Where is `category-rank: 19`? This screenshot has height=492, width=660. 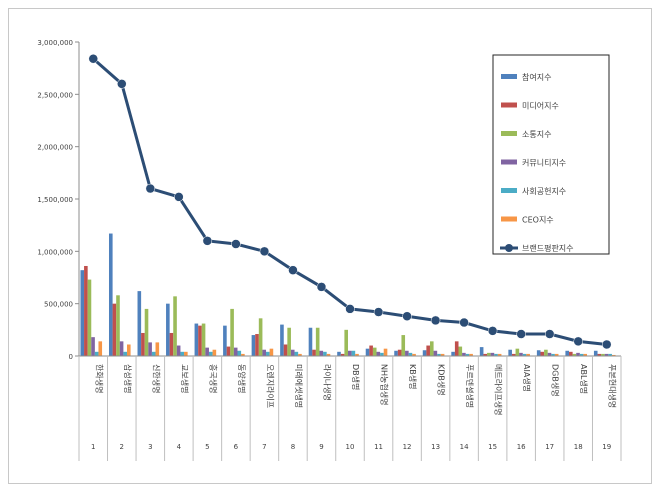
category-rank: 19 is located at coordinates (606, 447).